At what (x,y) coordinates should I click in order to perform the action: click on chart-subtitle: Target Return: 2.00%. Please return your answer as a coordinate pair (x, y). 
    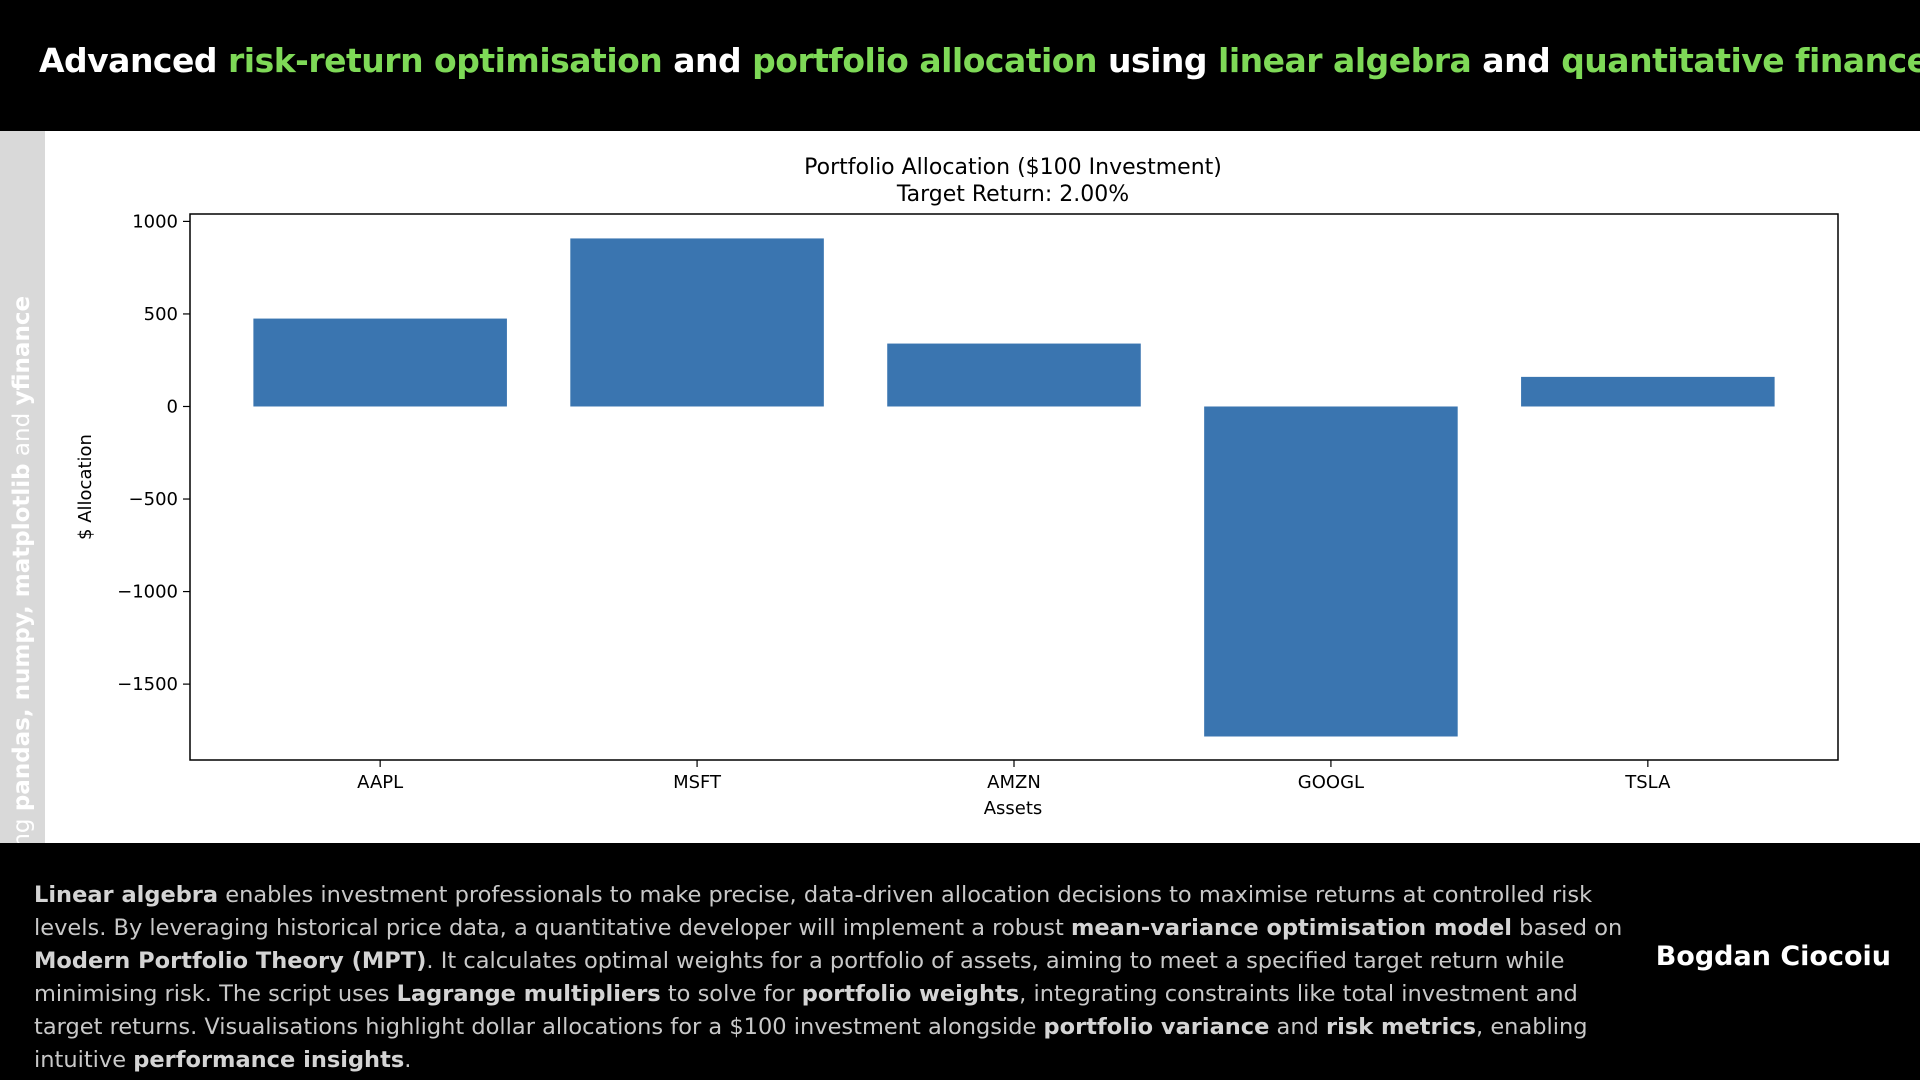
    Looking at the image, I should click on (1012, 194).